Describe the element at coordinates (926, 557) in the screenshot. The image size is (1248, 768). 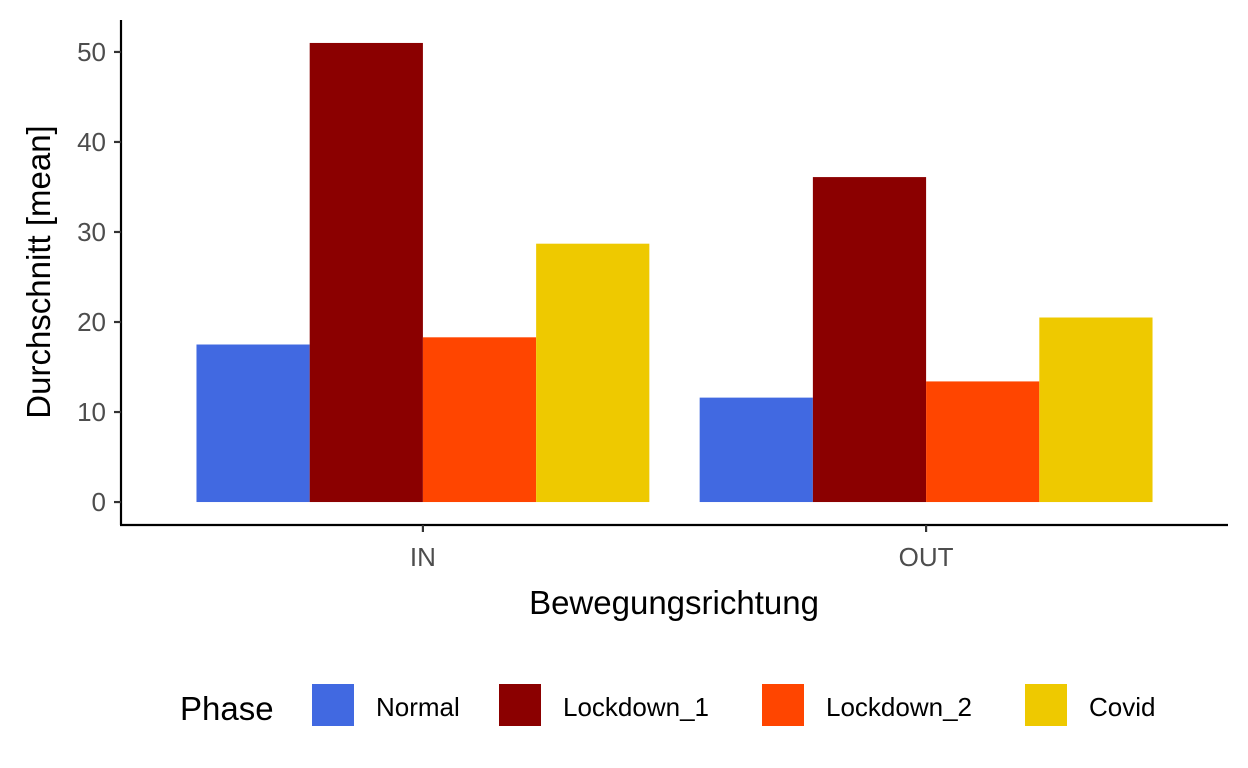
I see `x-tick-label: OUT` at that location.